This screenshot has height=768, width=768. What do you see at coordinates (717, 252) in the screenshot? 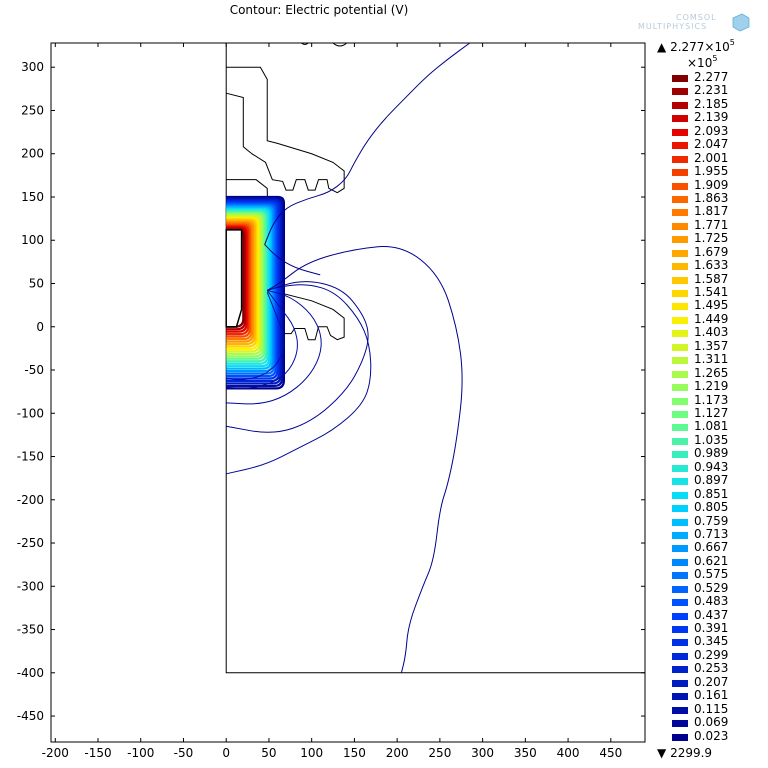
I see `colorbar-entry: 1.679` at bounding box center [717, 252].